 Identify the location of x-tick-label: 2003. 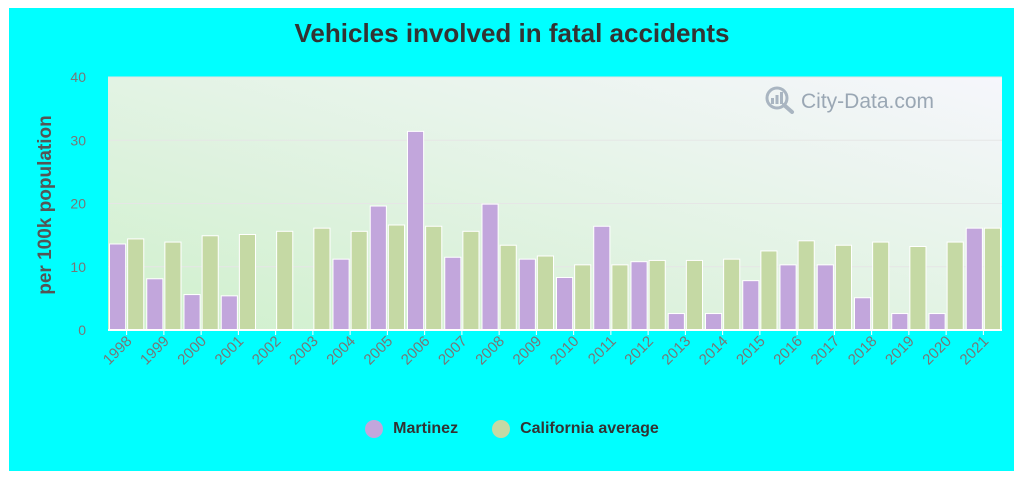
(304, 351).